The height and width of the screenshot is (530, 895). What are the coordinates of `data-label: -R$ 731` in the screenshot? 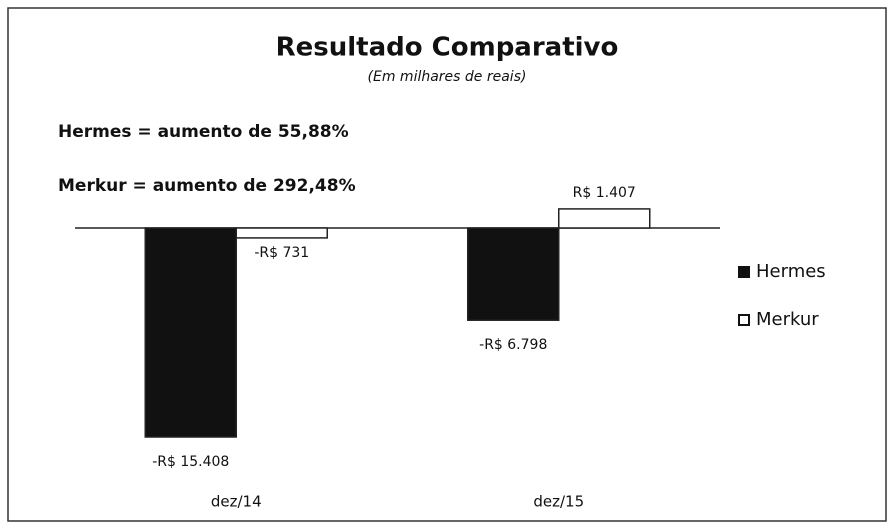 It's located at (281, 253).